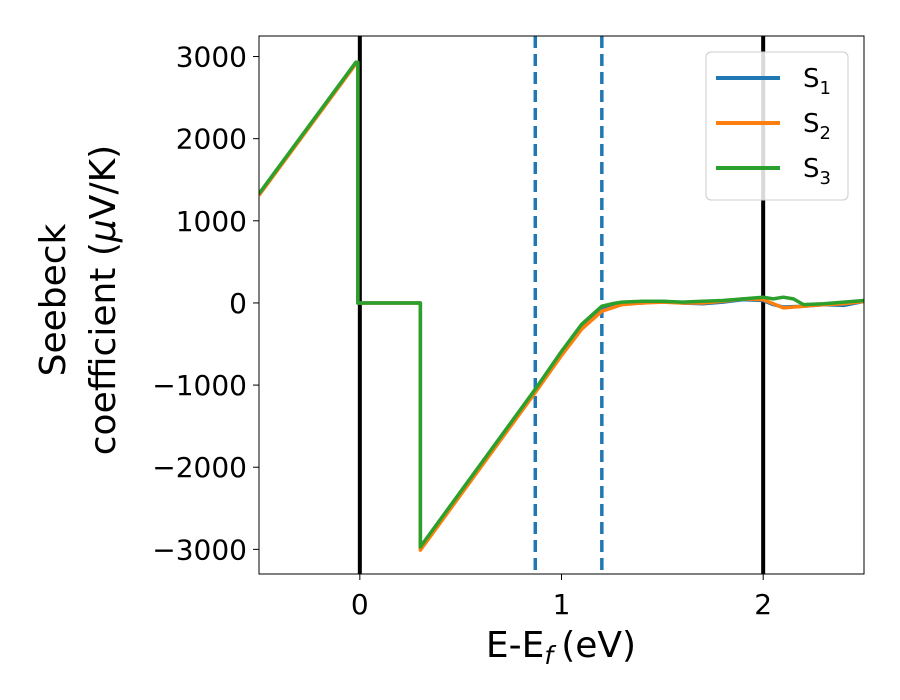 This screenshot has width=900, height=700. What do you see at coordinates (53, 299) in the screenshot?
I see `y-axis-title-line1: Seebeck` at bounding box center [53, 299].